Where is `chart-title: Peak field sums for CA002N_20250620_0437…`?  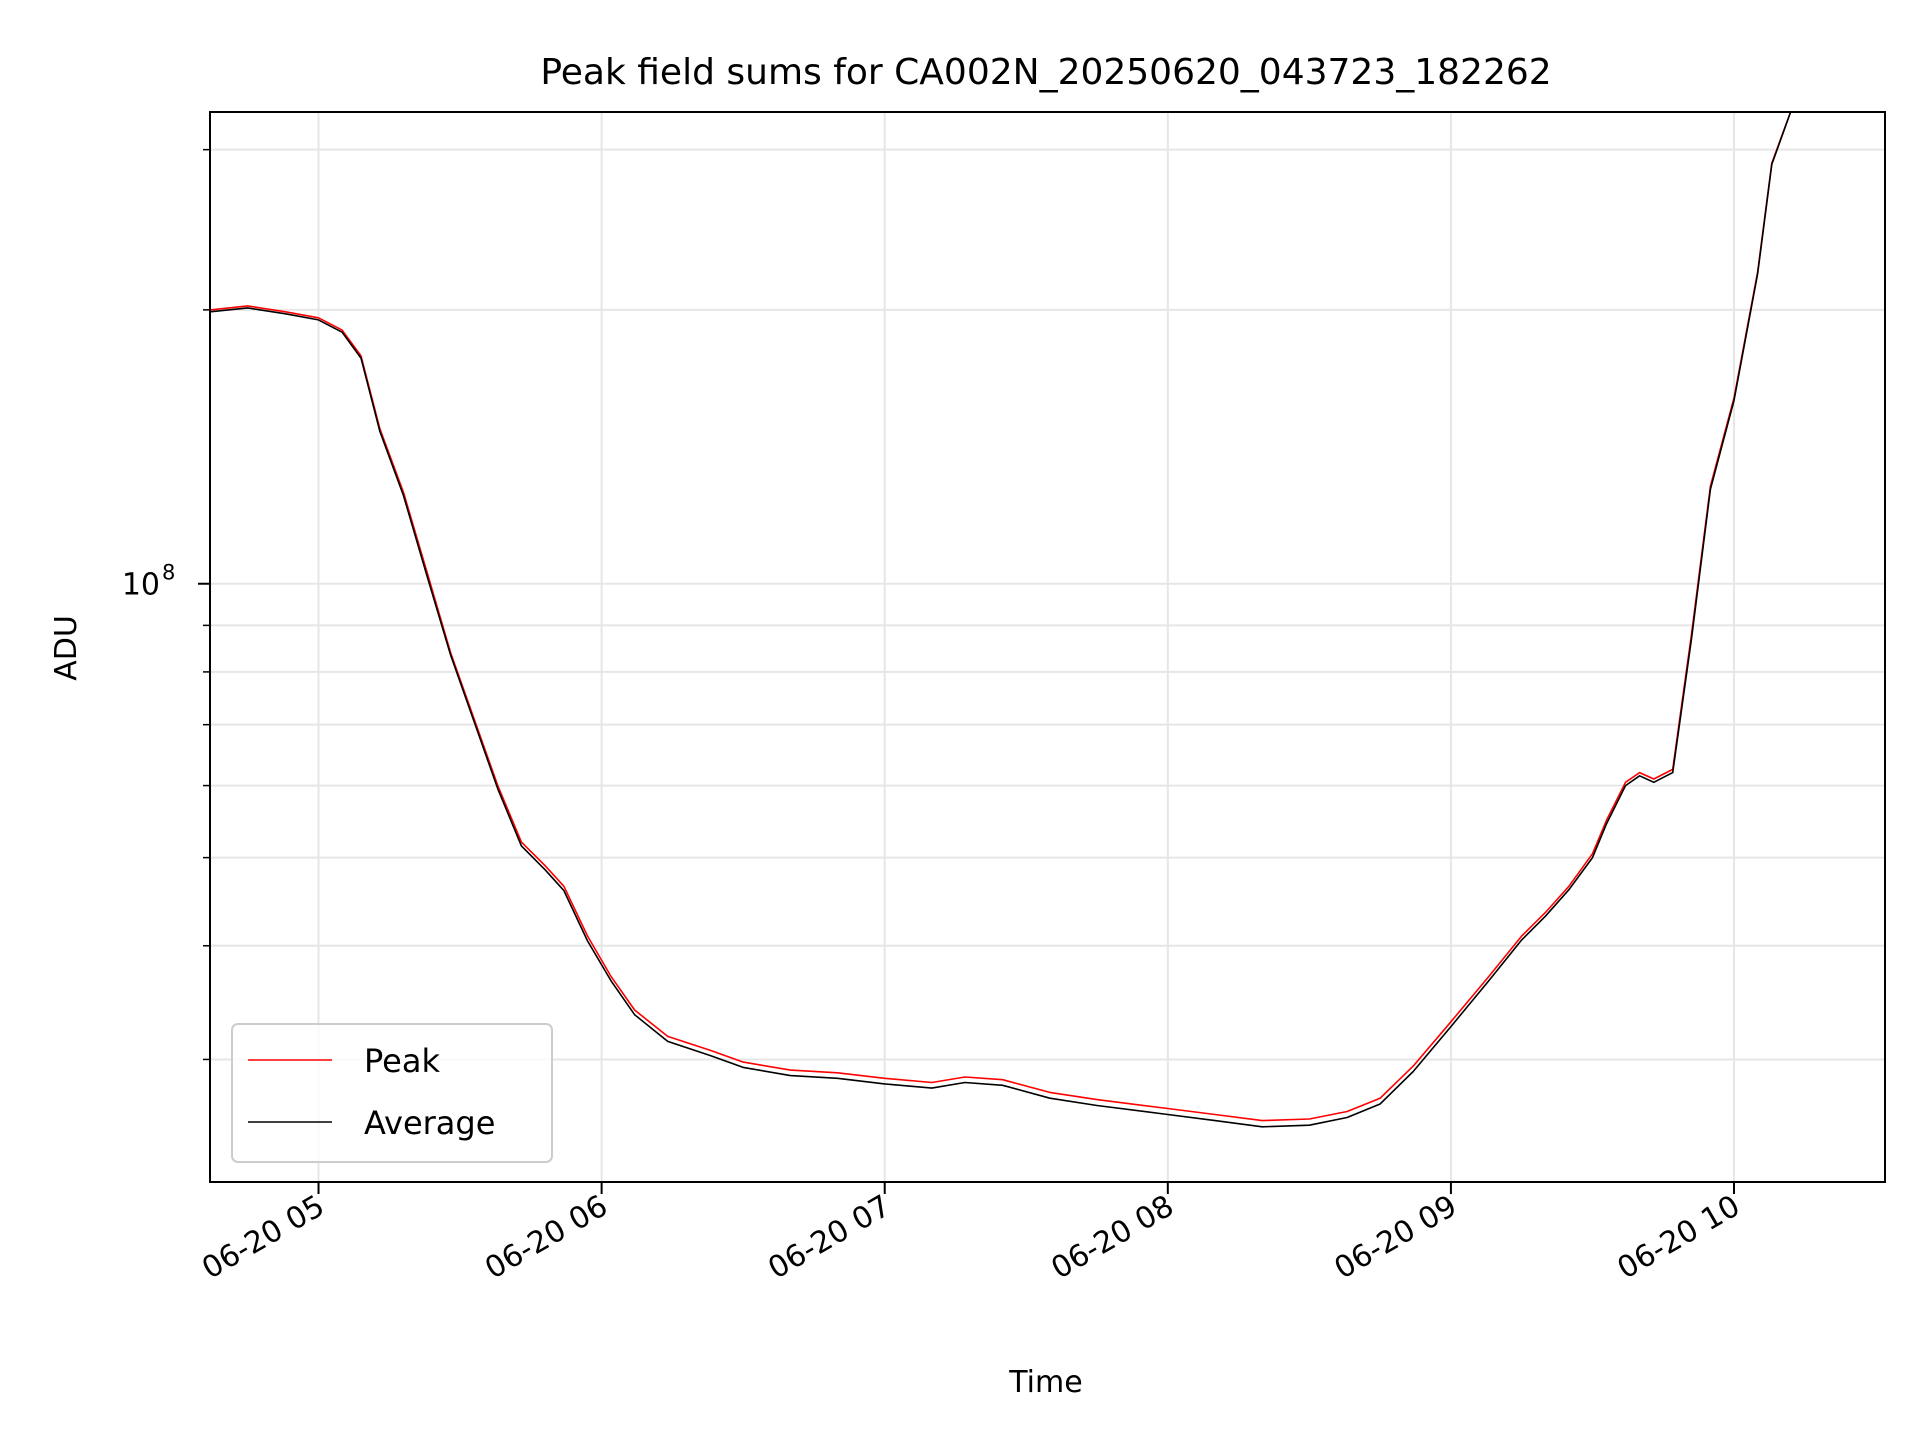
chart-title: Peak field sums for CA002N_20250620_0437… is located at coordinates (1045, 72).